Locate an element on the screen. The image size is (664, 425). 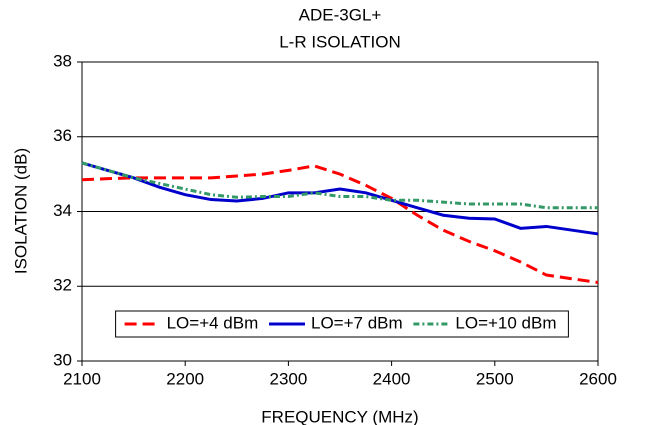
chart-title: ADE-3GL+ is located at coordinates (340, 14).